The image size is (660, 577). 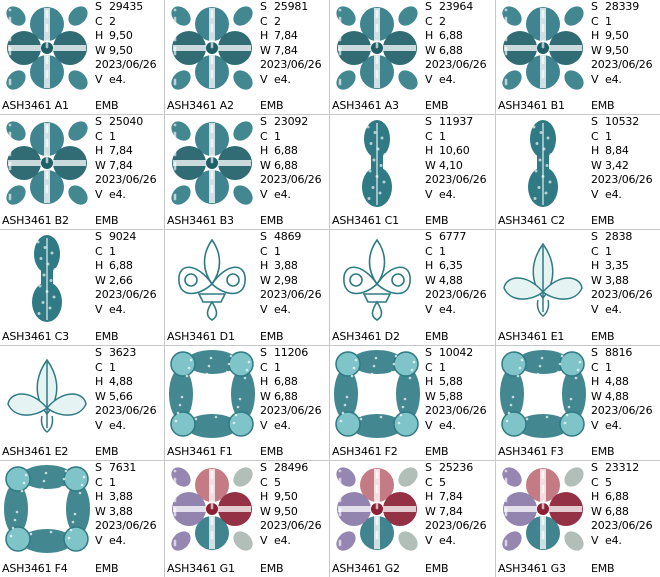 What do you see at coordinates (286, 165) in the screenshot?
I see `design-width-value: 6,88` at bounding box center [286, 165].